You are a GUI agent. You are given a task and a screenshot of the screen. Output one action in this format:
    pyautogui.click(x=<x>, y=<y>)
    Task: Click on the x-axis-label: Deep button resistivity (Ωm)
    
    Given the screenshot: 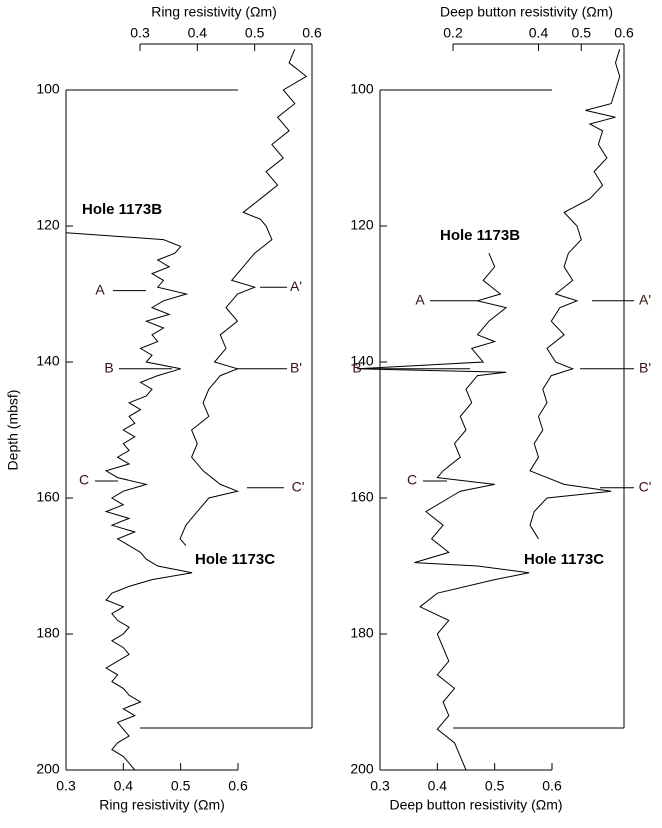 What is the action you would take?
    pyautogui.click(x=475, y=805)
    